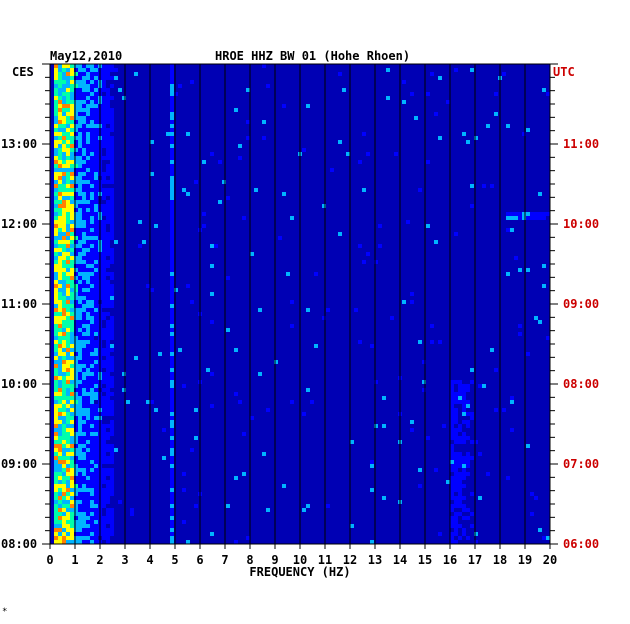 Image resolution: width=630 pixels, height=624 pixels. Describe the element at coordinates (525, 560) in the screenshot. I see `x-tick-label: 19` at that location.